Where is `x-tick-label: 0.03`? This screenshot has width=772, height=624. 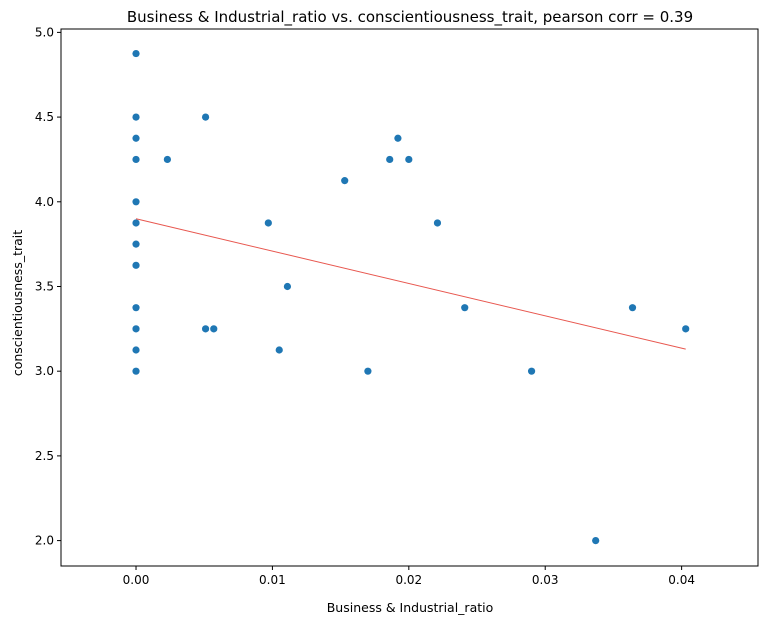 x-tick-label: 0.03 is located at coordinates (545, 580).